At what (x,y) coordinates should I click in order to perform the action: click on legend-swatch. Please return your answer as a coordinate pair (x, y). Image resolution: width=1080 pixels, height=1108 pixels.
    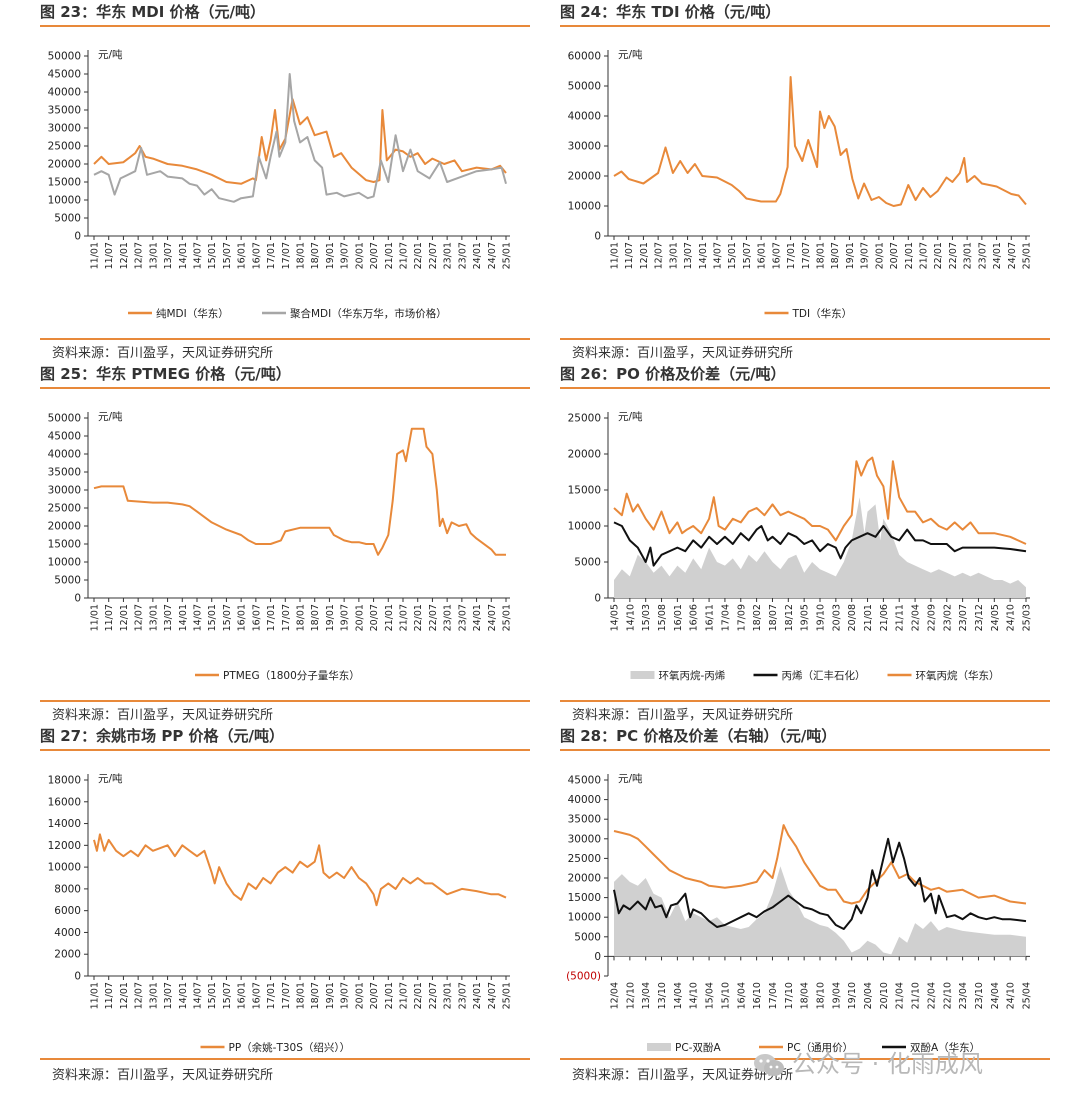
    Looking at the image, I should click on (642, 675).